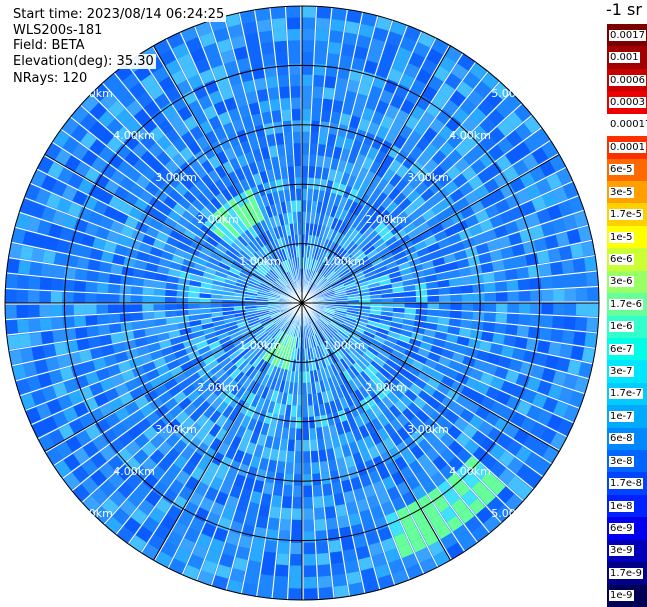 This screenshot has width=647, height=607. Describe the element at coordinates (260, 261) in the screenshot. I see `range-ring-label: 1.00km` at that location.